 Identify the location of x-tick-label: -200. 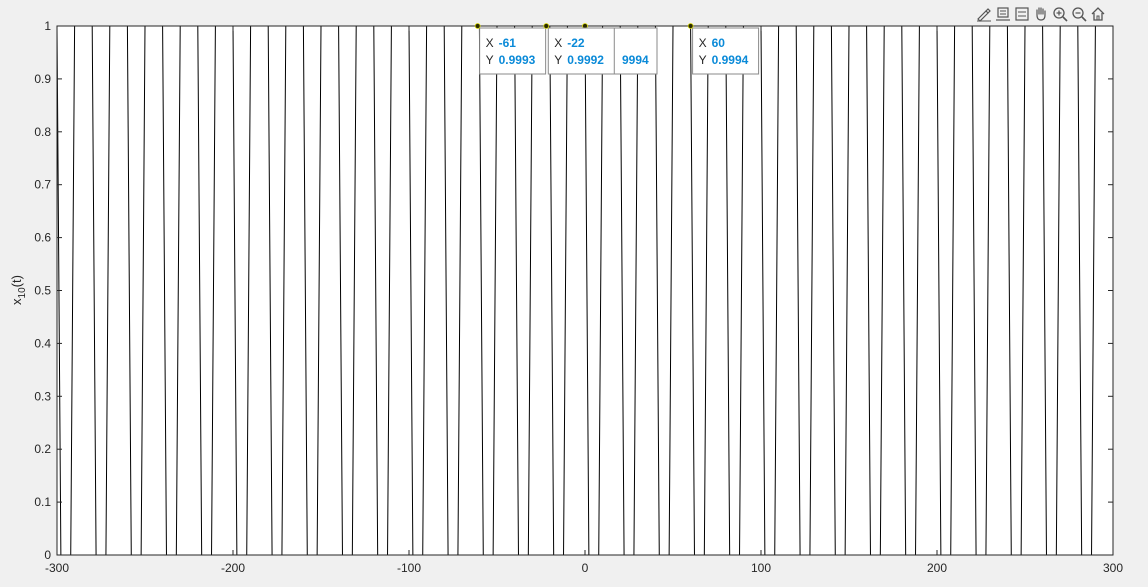
(233, 568).